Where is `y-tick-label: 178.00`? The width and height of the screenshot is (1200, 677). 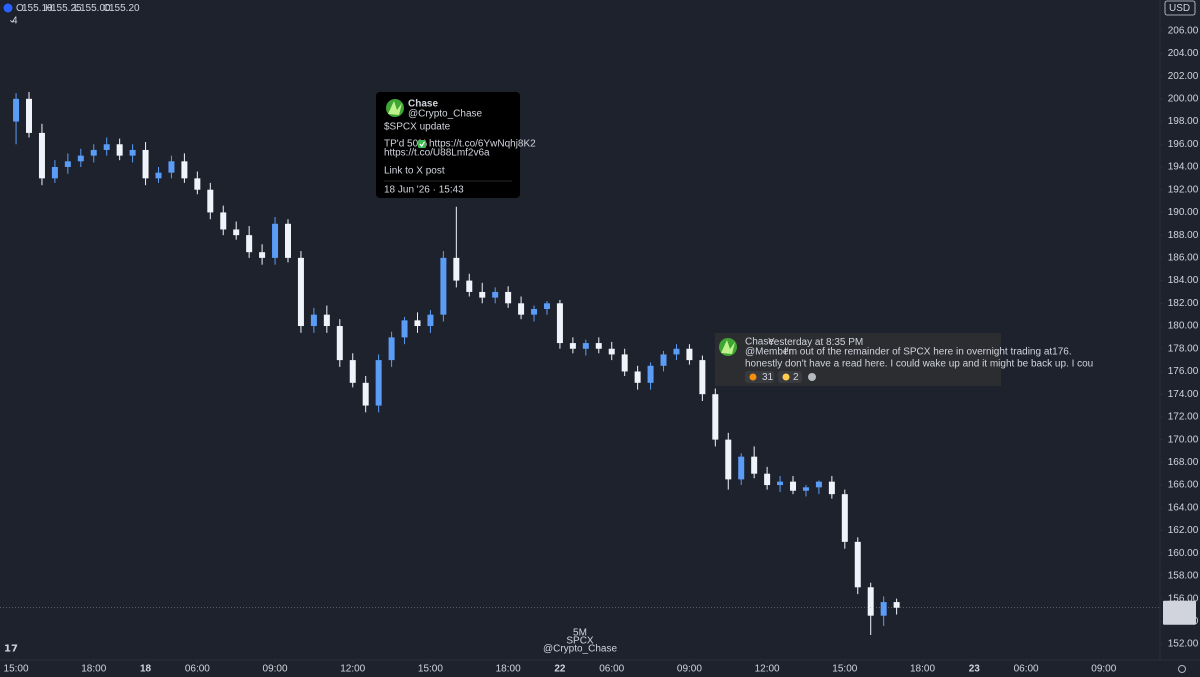 y-tick-label: 178.00 is located at coordinates (1183, 348).